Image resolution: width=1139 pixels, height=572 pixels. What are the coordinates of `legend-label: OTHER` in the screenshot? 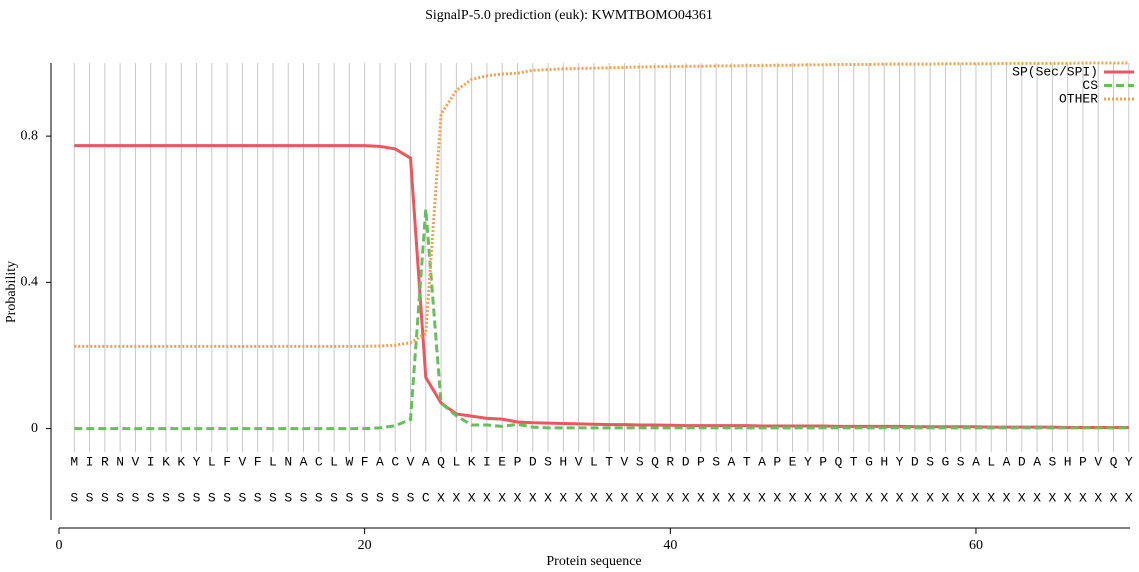 It's located at (1078, 98).